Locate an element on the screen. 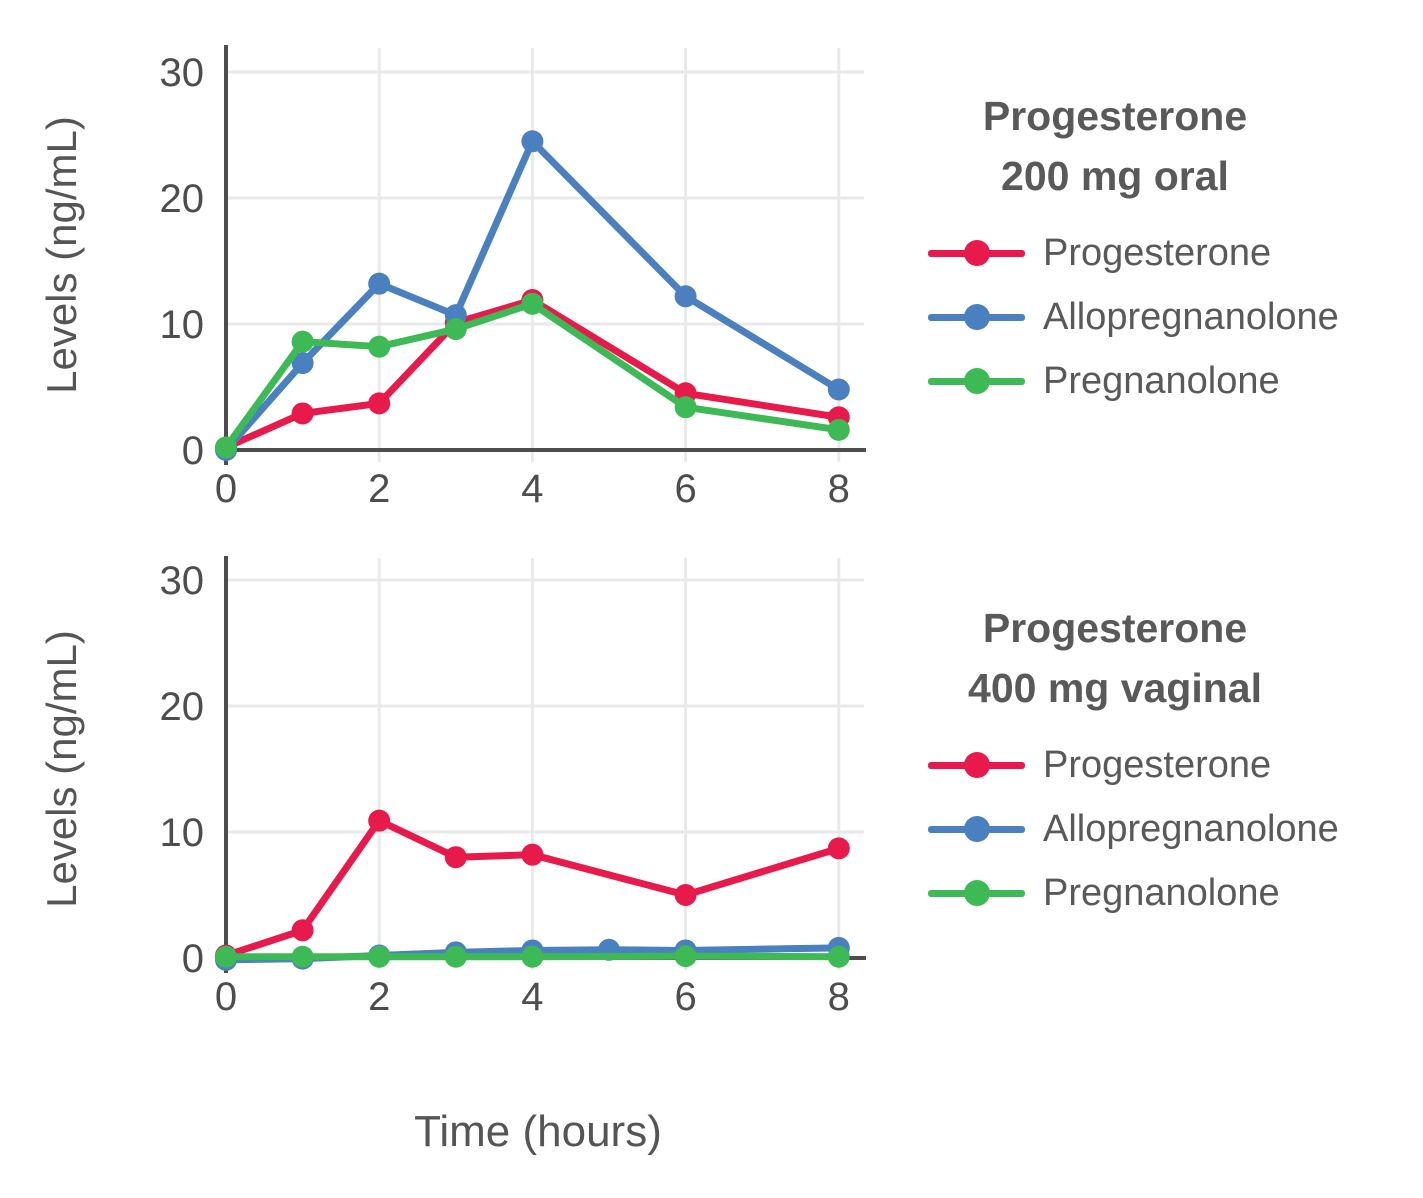 The height and width of the screenshot is (1198, 1423). x-axis-label: Time (hours) is located at coordinates (538, 1131).